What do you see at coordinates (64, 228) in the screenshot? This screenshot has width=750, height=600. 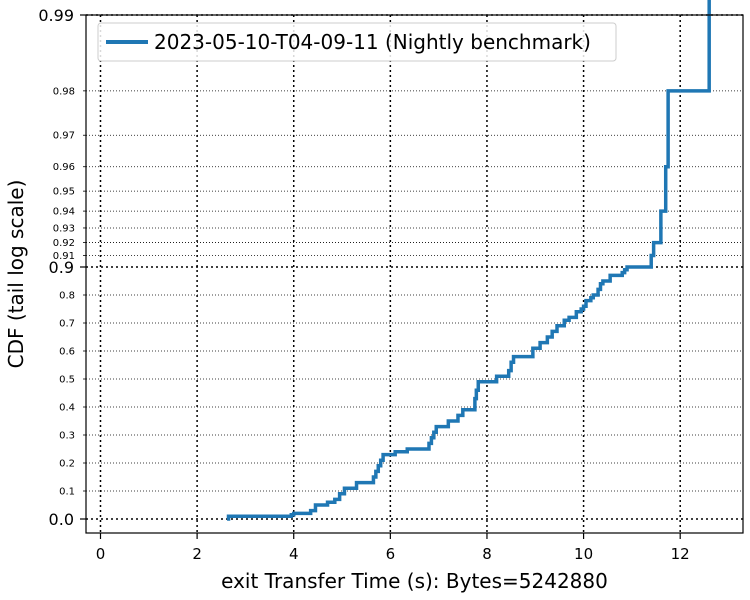 I see `y-minor-tick-label: 0.93` at bounding box center [64, 228].